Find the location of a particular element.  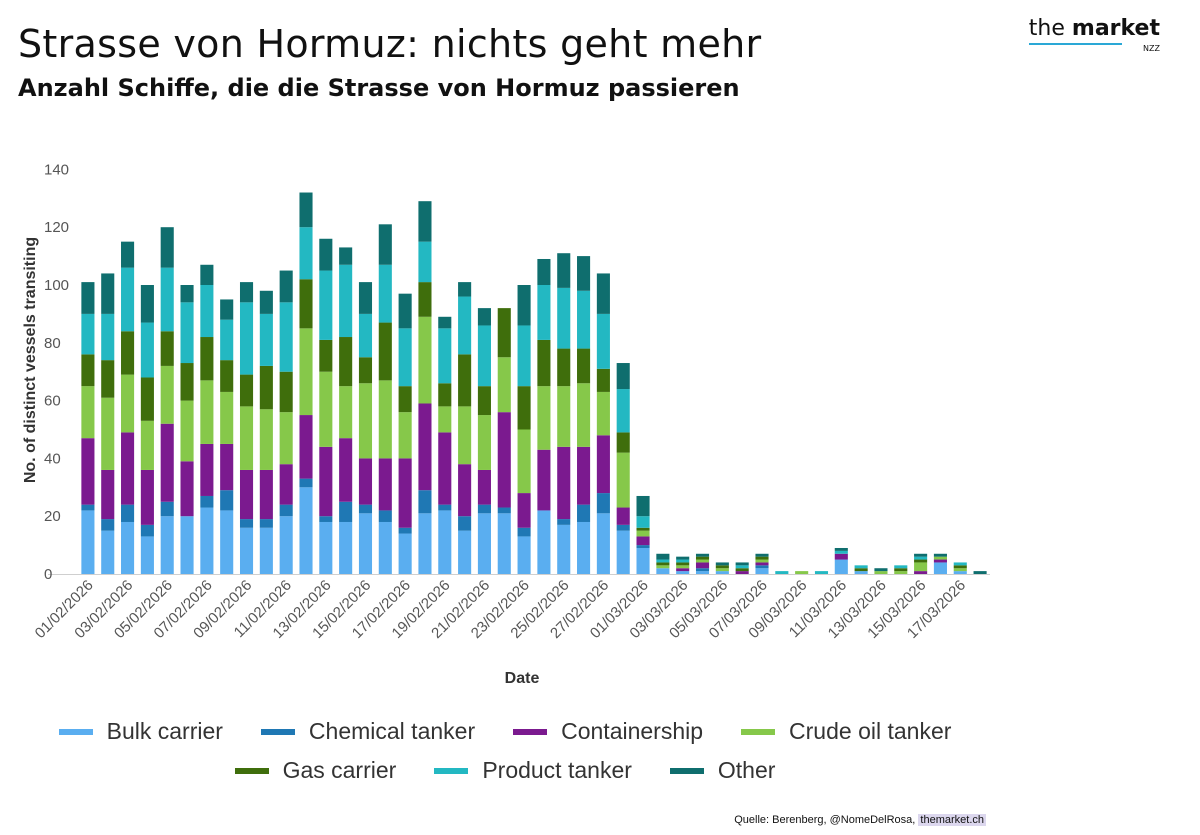

legend-item: Containership is located at coordinates (608, 731).